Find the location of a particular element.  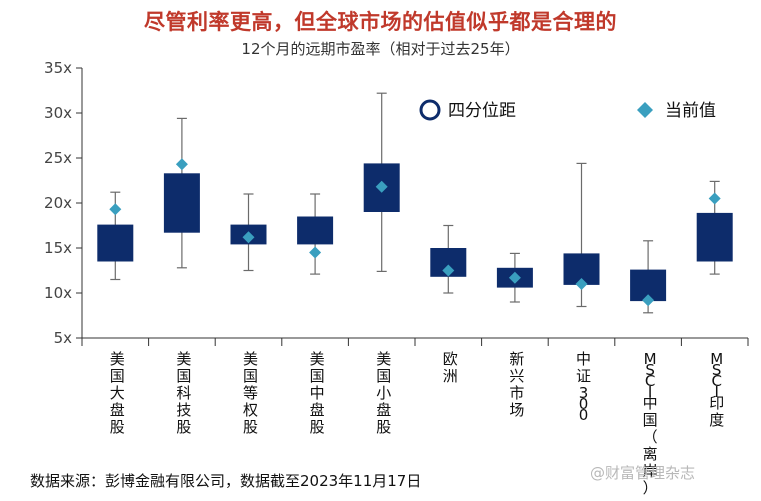

x-category-label: M S C I 印度 is located at coordinates (716, 389).